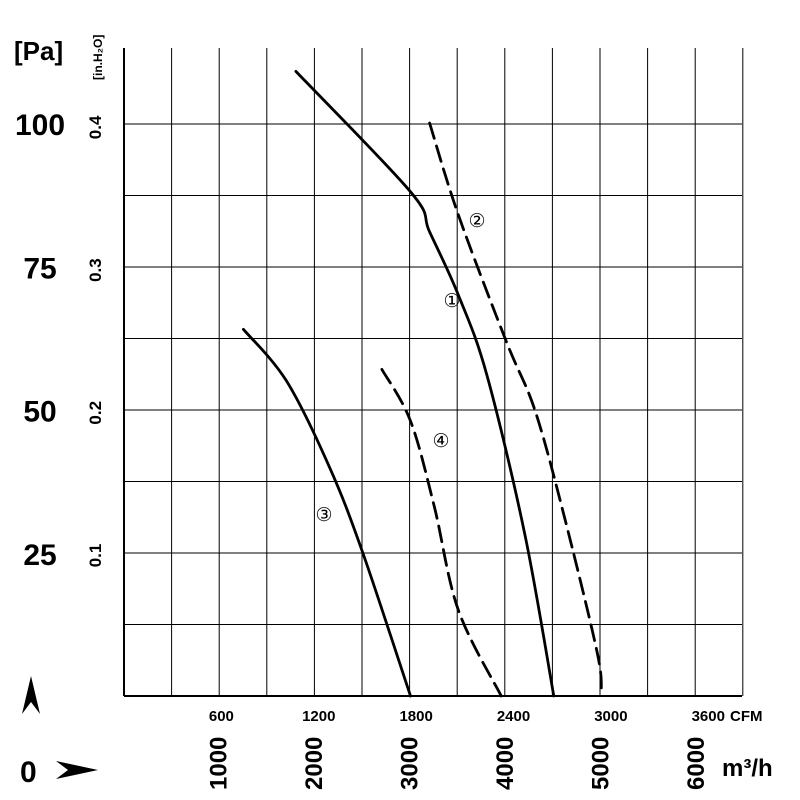 This screenshot has width=800, height=800. I want to click on x-tick-m3h: 5000, so click(601, 763).